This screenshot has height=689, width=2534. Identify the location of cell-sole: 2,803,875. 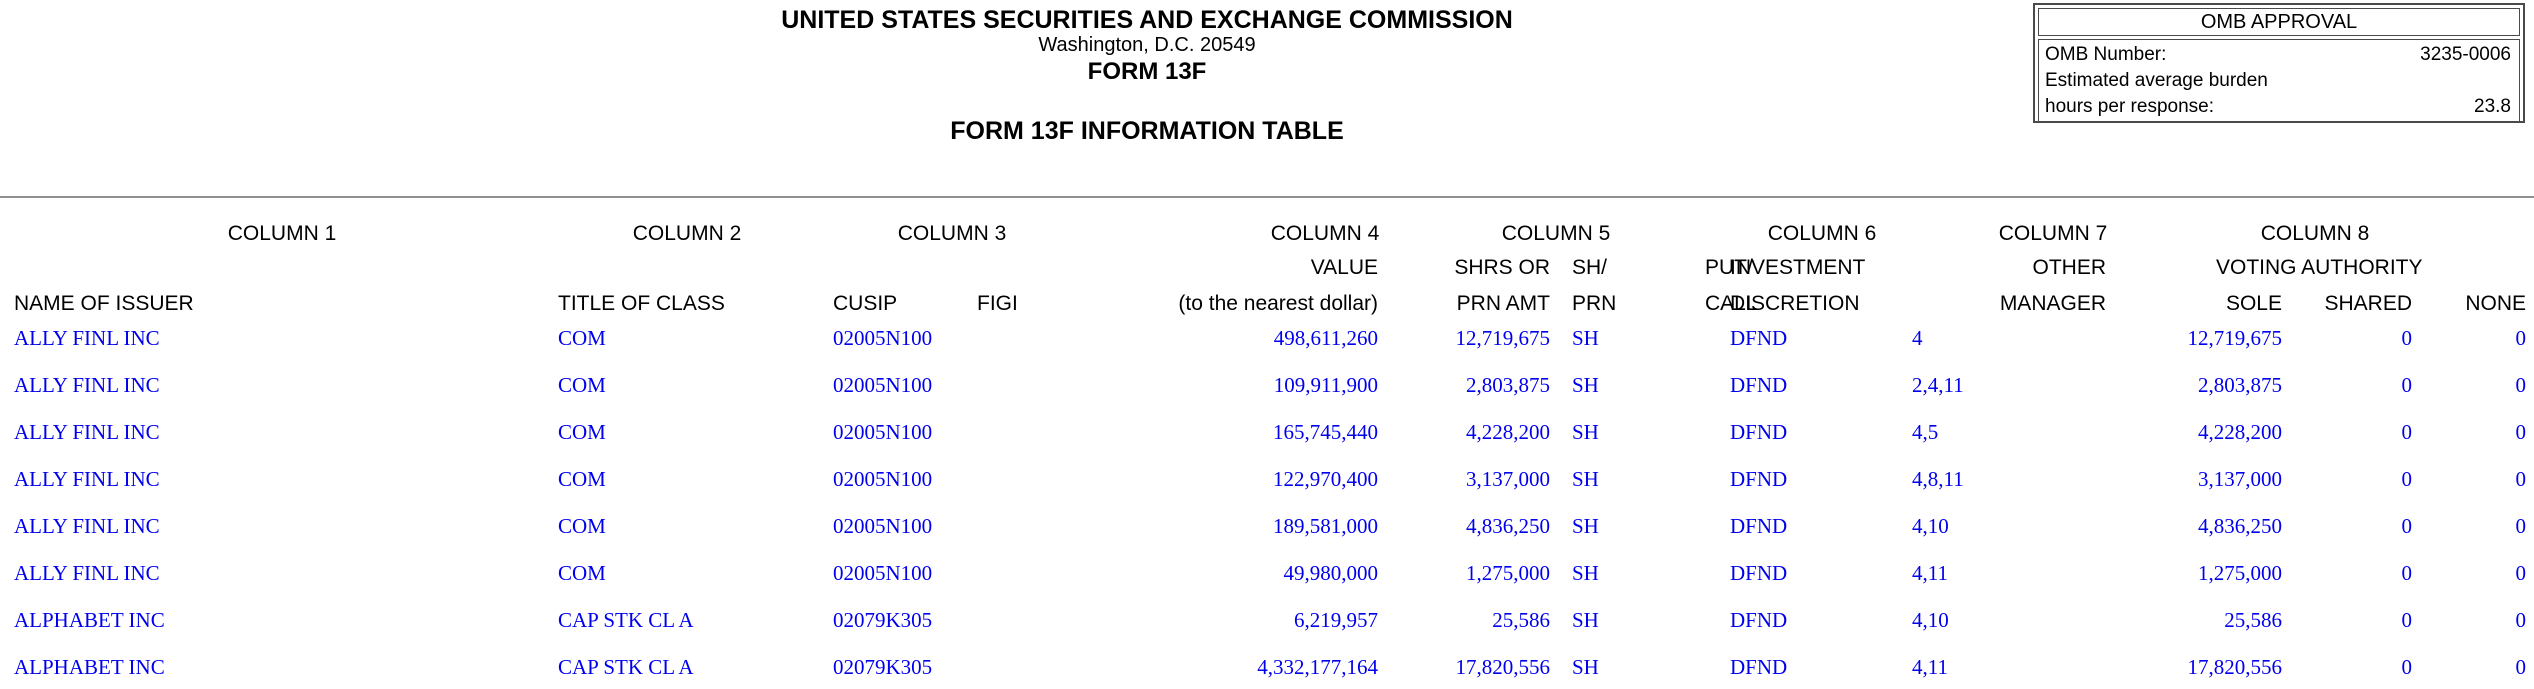
(2240, 385).